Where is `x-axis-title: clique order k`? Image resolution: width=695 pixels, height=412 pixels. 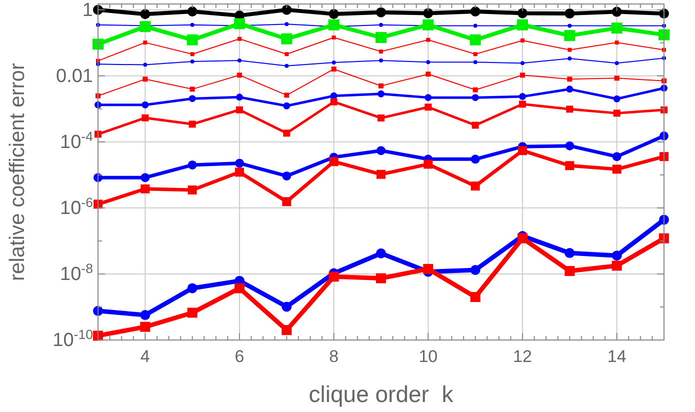 x-axis-title: clique order k is located at coordinates (381, 394).